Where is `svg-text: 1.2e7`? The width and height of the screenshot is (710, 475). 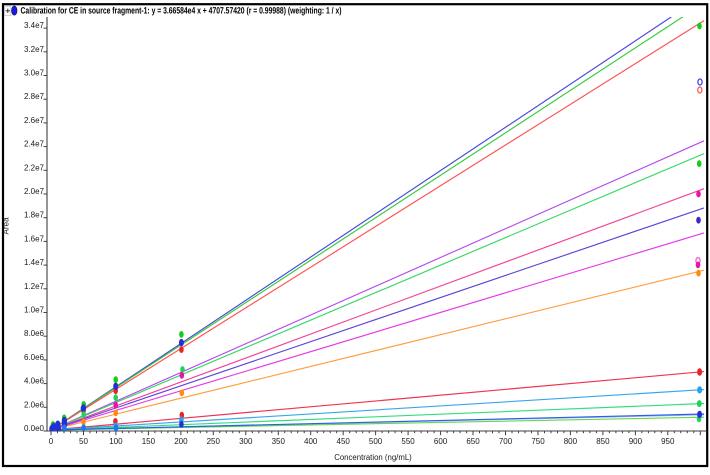
svg-text: 1.2e7 is located at coordinates (34, 286).